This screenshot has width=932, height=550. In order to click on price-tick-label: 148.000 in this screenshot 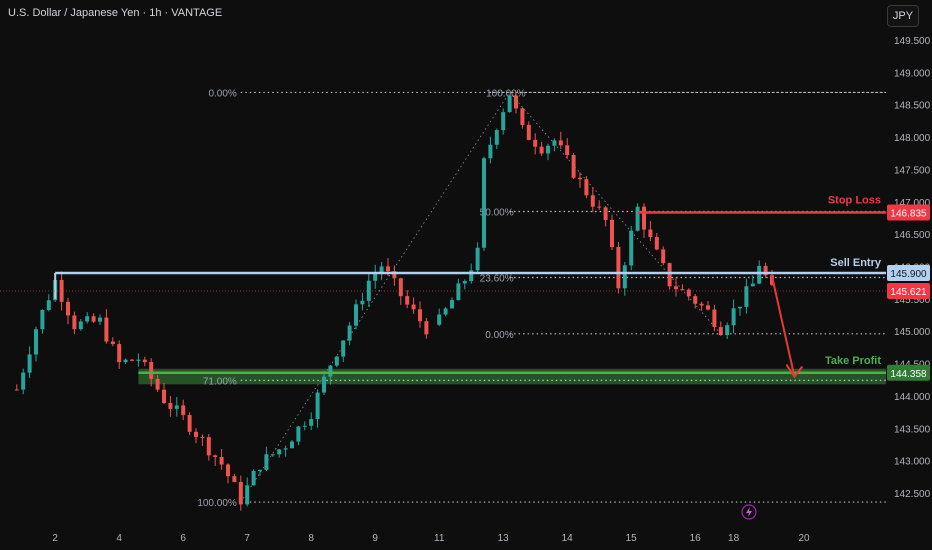, I will do `click(912, 138)`.